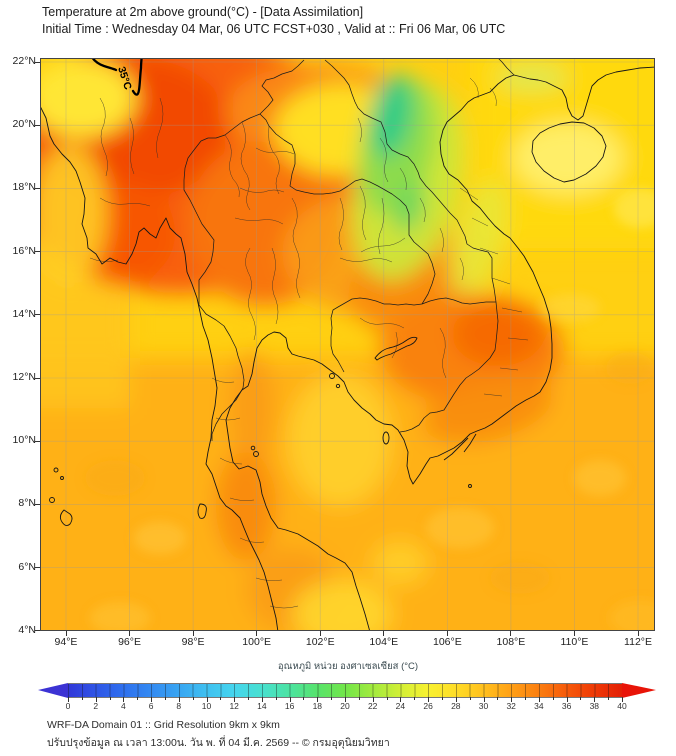 Image resolution: width=676 pixels, height=756 pixels. What do you see at coordinates (511, 706) in the screenshot?
I see `colorbar-tick-label: 32` at bounding box center [511, 706].